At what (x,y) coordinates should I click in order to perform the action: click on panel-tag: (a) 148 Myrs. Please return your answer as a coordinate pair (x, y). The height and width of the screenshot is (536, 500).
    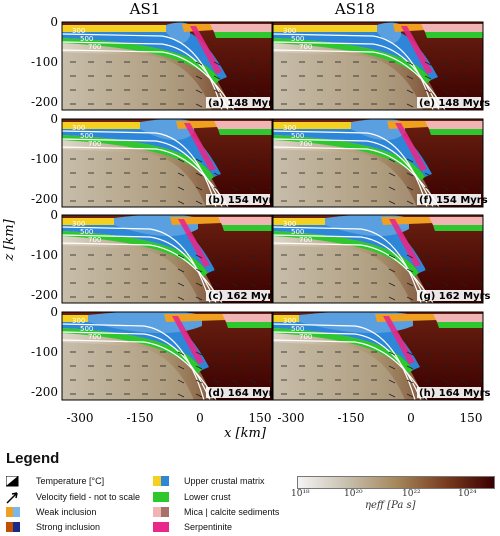
    Looking at the image, I should click on (243, 103).